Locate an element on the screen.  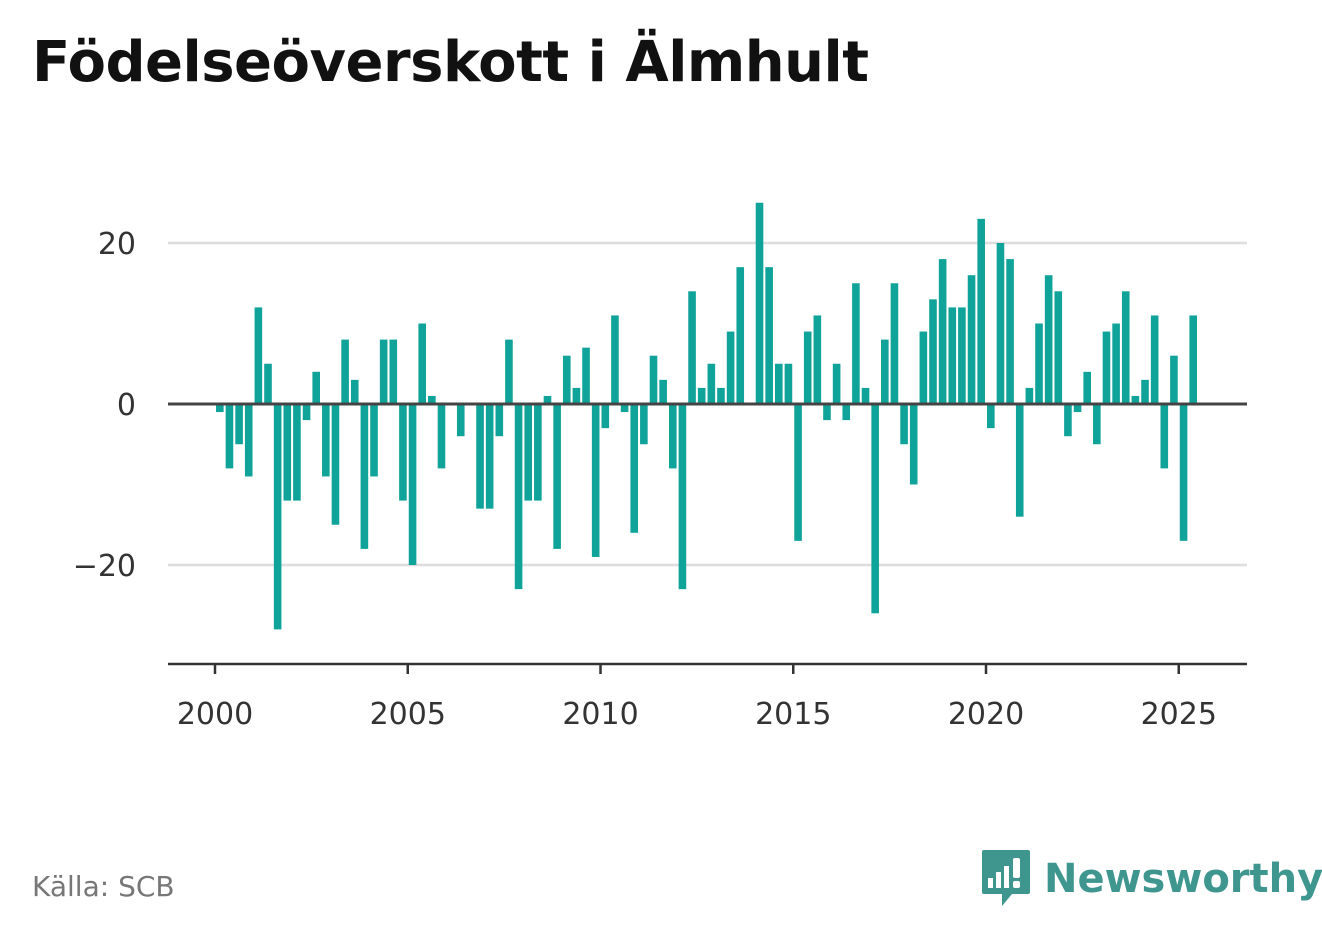
x-tick-label: 2000 is located at coordinates (215, 714).